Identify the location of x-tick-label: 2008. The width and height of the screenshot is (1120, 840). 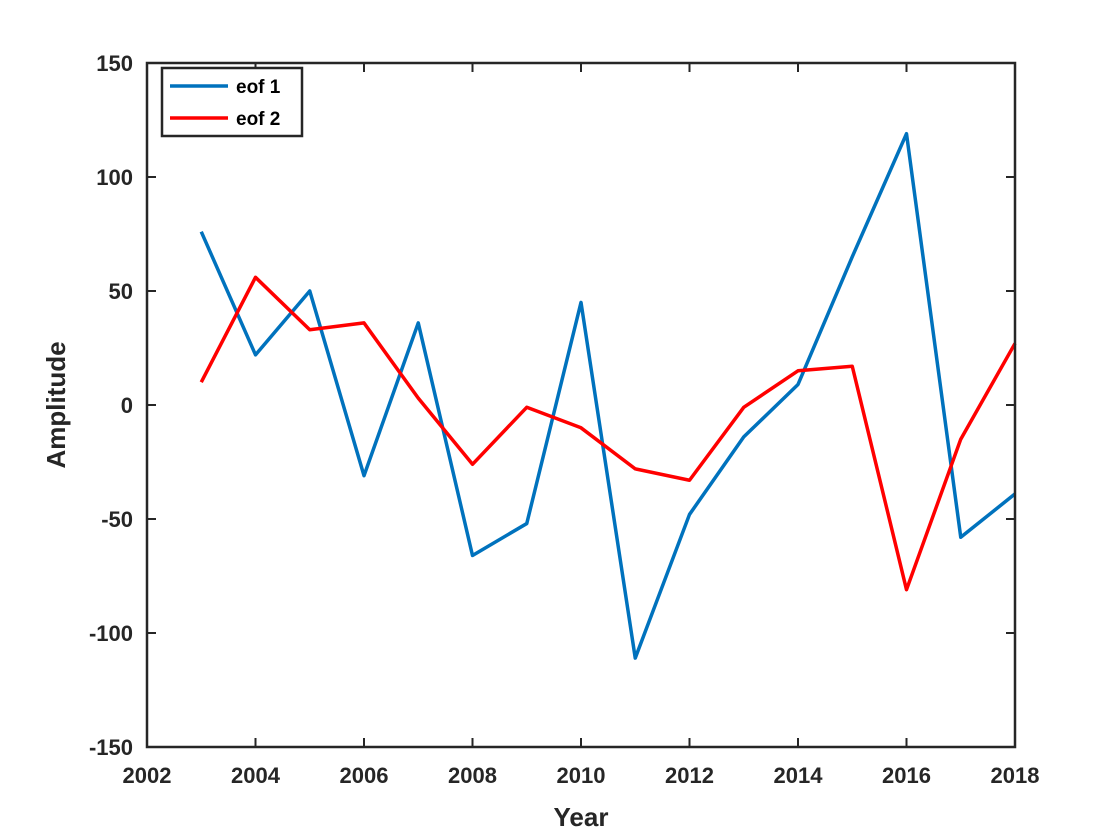
(472, 775).